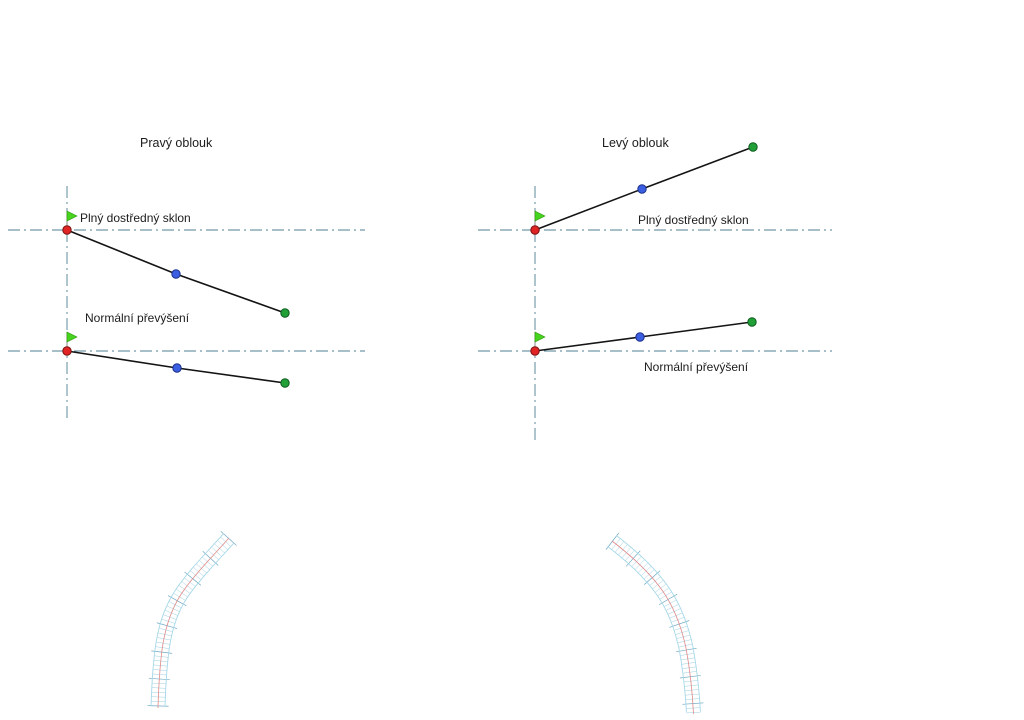 The width and height of the screenshot is (1024, 720). What do you see at coordinates (186, 302) in the screenshot?
I see `right-curve-diagram` at bounding box center [186, 302].